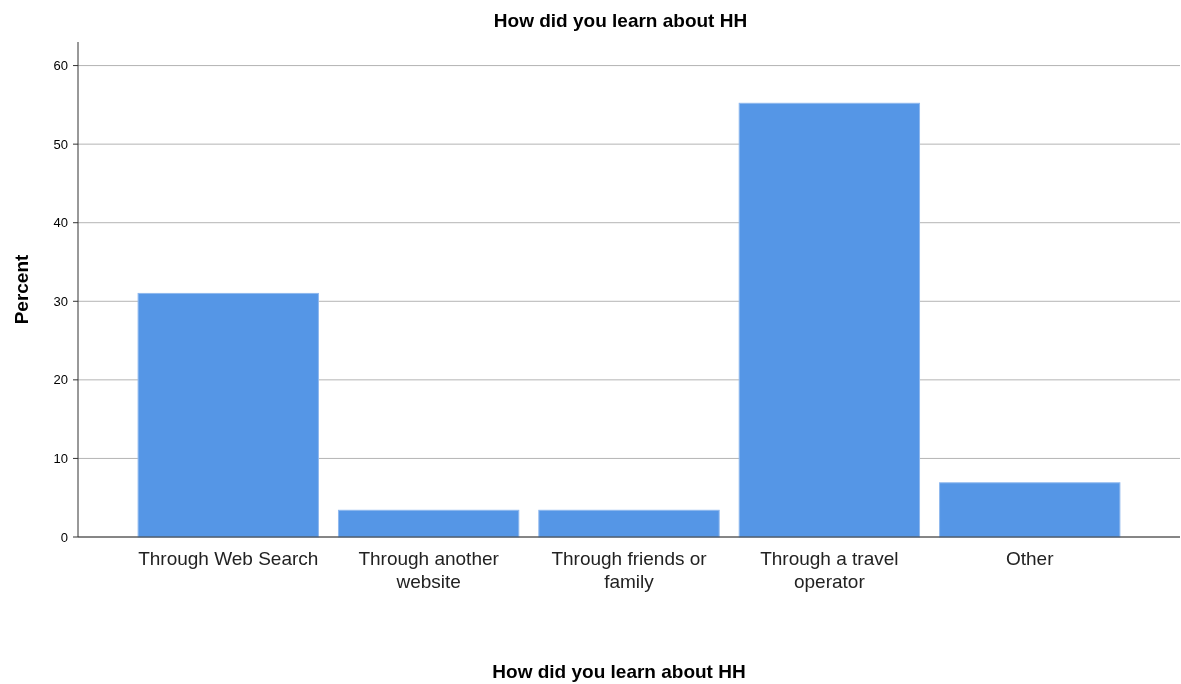 This screenshot has width=1181, height=684. Describe the element at coordinates (60, 458) in the screenshot. I see `y-tick-label: 10` at that location.